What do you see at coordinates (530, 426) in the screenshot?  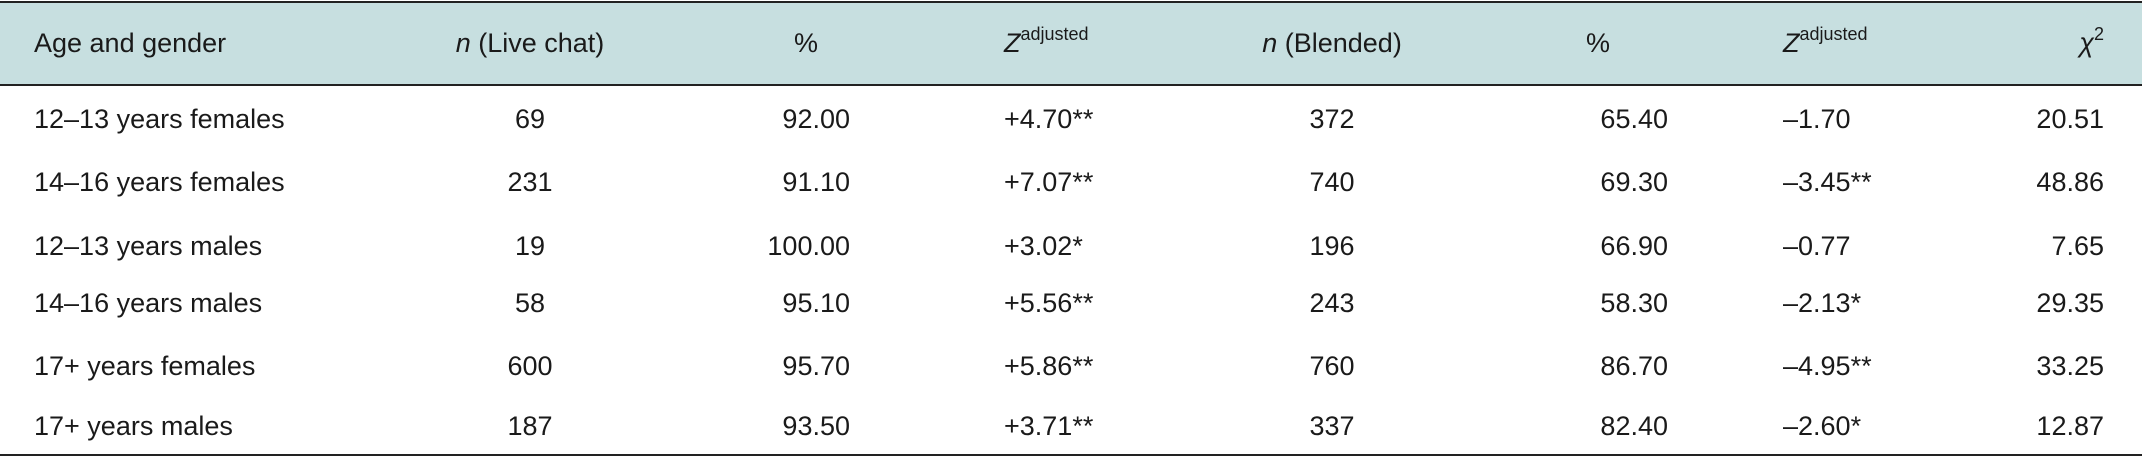 I see `table-cell: 187` at bounding box center [530, 426].